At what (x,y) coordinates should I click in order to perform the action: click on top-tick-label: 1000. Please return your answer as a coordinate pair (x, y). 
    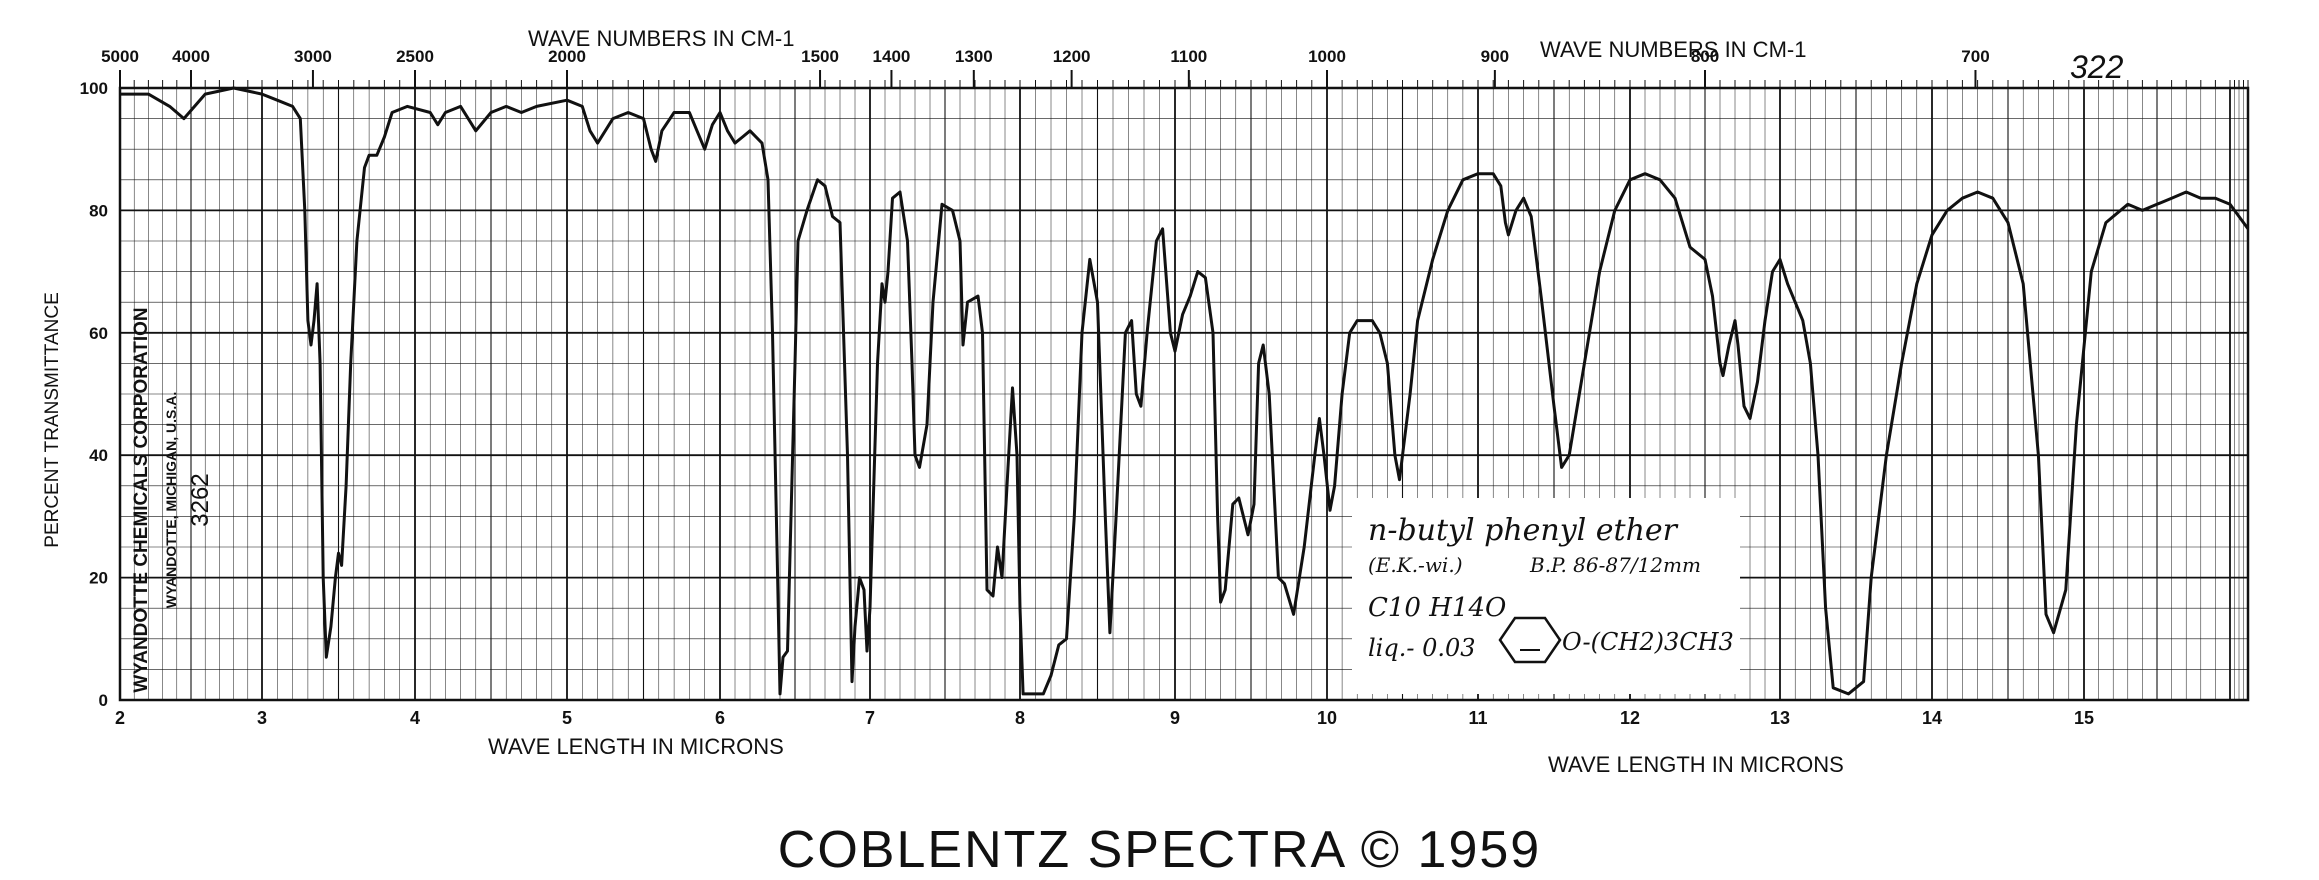
    Looking at the image, I should click on (1327, 56).